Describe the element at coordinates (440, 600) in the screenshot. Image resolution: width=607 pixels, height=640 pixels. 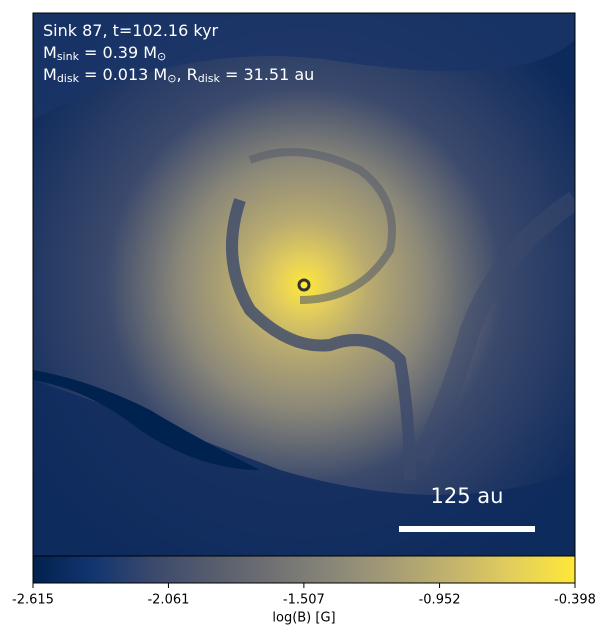
I see `colorbar-tick-label: -0.952` at that location.